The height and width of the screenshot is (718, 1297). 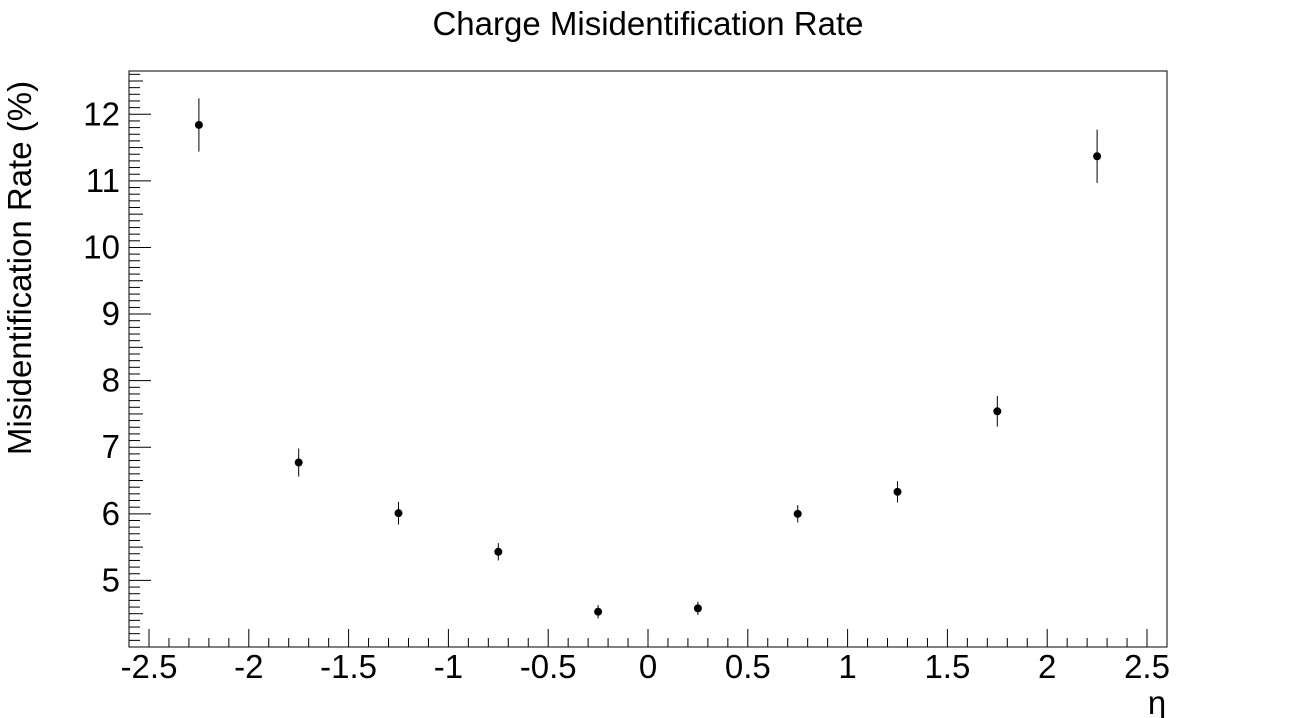 What do you see at coordinates (101, 113) in the screenshot?
I see `y-tick-label: 12` at bounding box center [101, 113].